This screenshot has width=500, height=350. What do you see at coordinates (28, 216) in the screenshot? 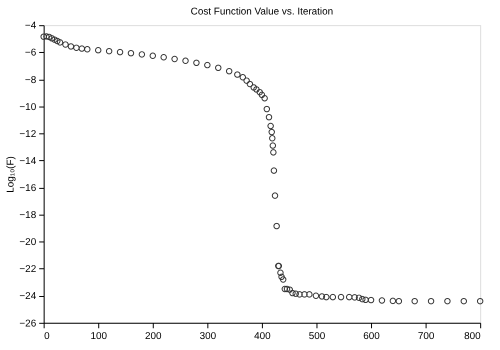
I see `y-tick-label: −18` at bounding box center [28, 216].